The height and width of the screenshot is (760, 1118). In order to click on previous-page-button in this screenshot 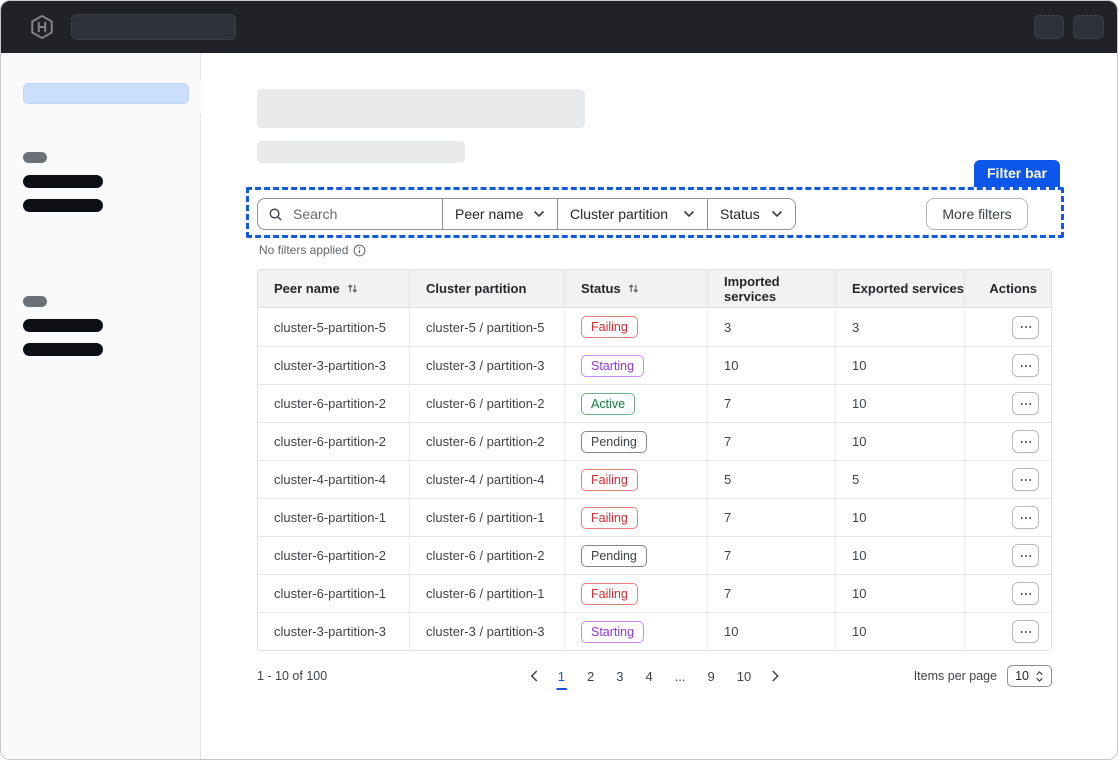, I will do `click(534, 676)`.